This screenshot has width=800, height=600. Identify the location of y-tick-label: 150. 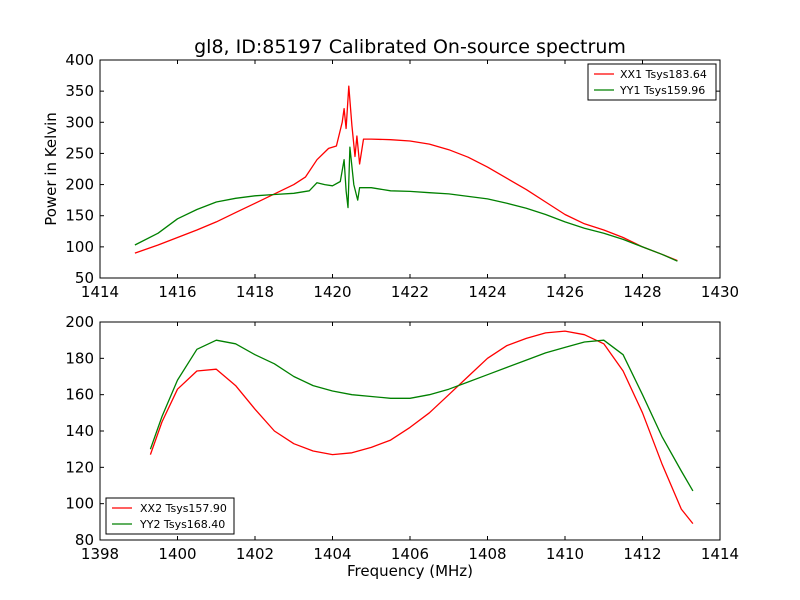
(79, 216).